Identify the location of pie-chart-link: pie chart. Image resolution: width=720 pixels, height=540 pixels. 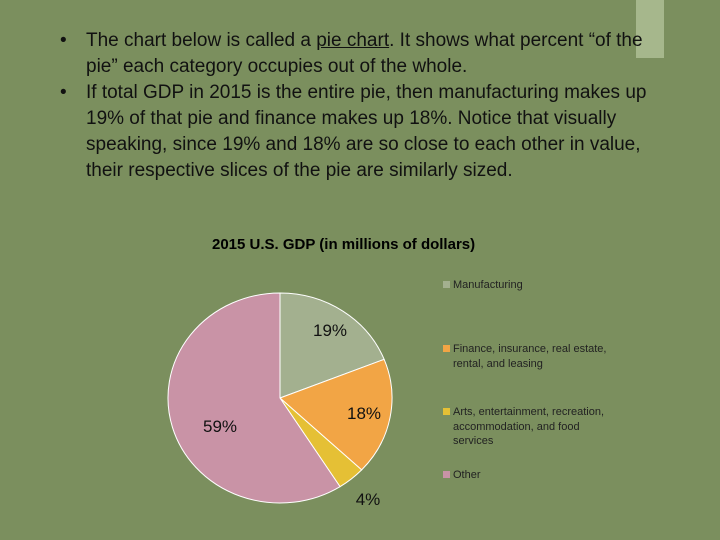
(353, 40).